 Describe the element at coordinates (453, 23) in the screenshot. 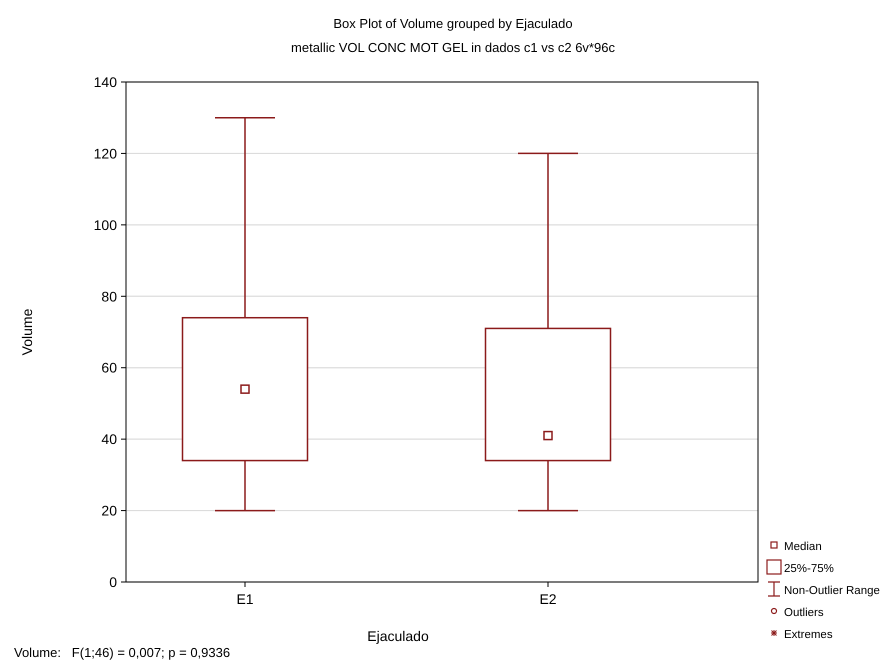

I see `chart-title: Box Plot of Volume grouped by Ejaculado` at that location.